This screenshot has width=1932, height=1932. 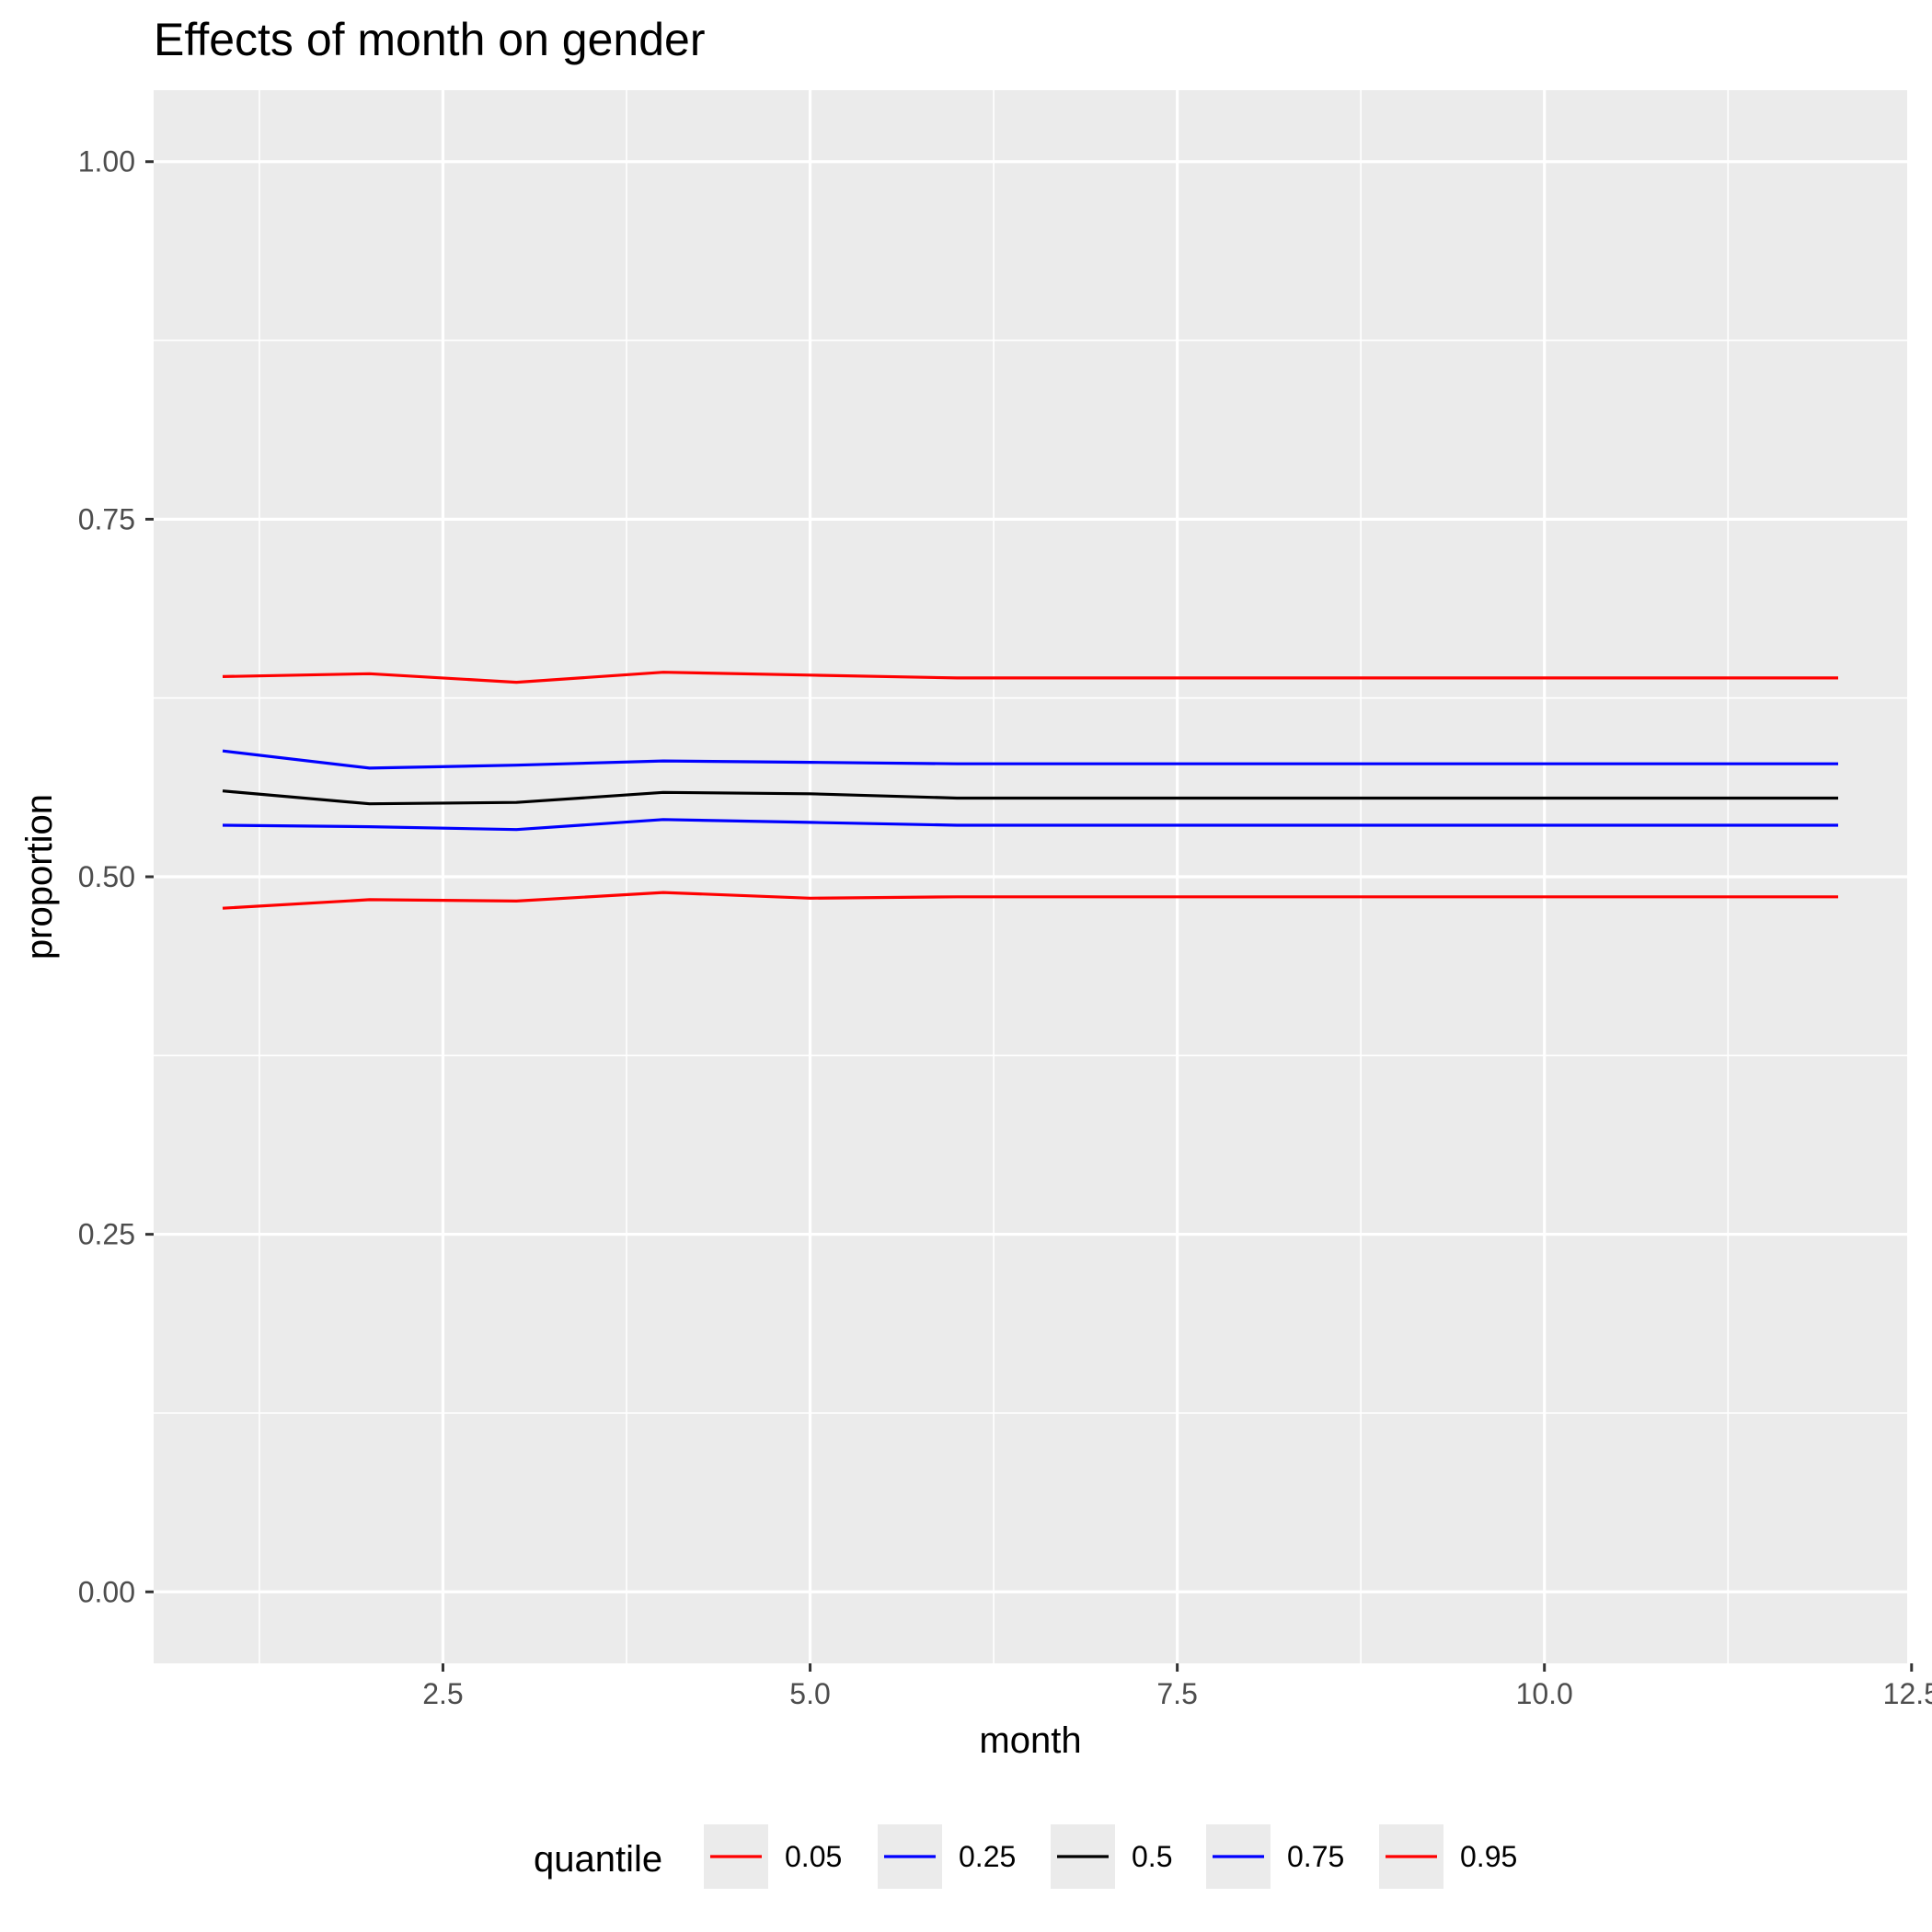 I want to click on x-tick-label: 10.0, so click(x=1544, y=1693).